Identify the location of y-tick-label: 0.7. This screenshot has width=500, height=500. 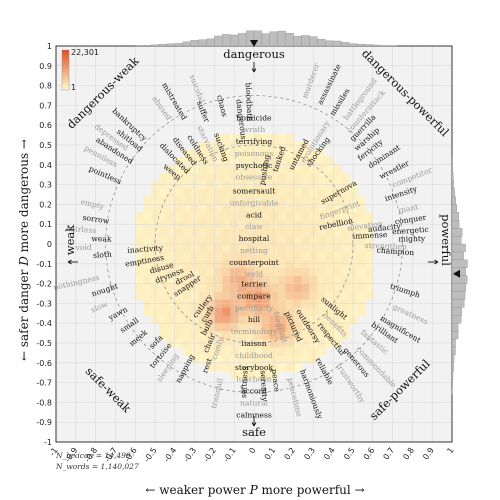
(45, 105).